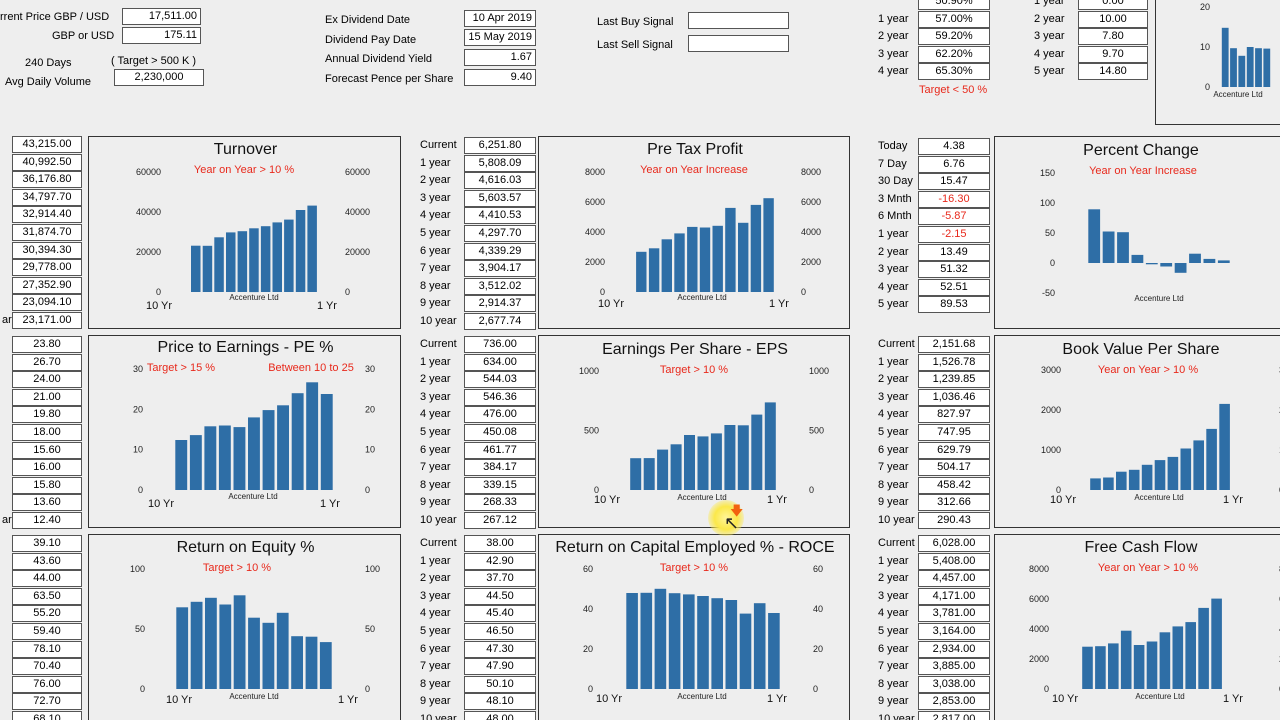 The width and height of the screenshot is (1280, 720). What do you see at coordinates (932, 380) in the screenshot?
I see `table-row: 2 year 1,239.85` at bounding box center [932, 380].